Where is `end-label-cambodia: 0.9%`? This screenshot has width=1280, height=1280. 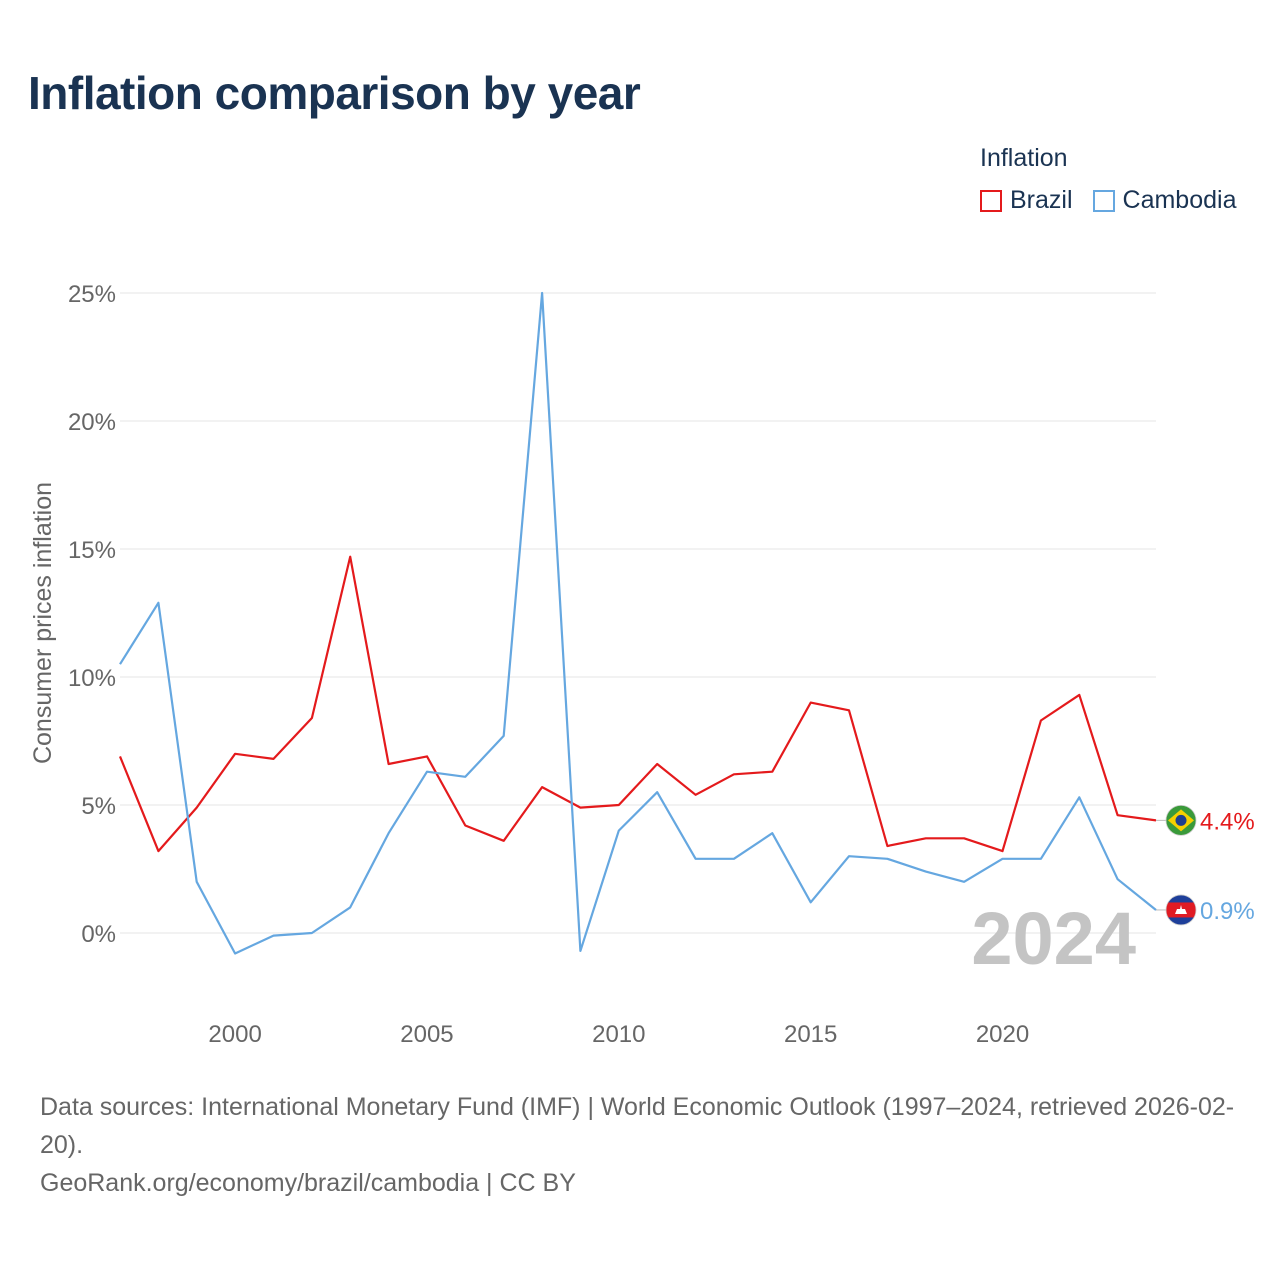 end-label-cambodia: 0.9% is located at coordinates (1227, 911).